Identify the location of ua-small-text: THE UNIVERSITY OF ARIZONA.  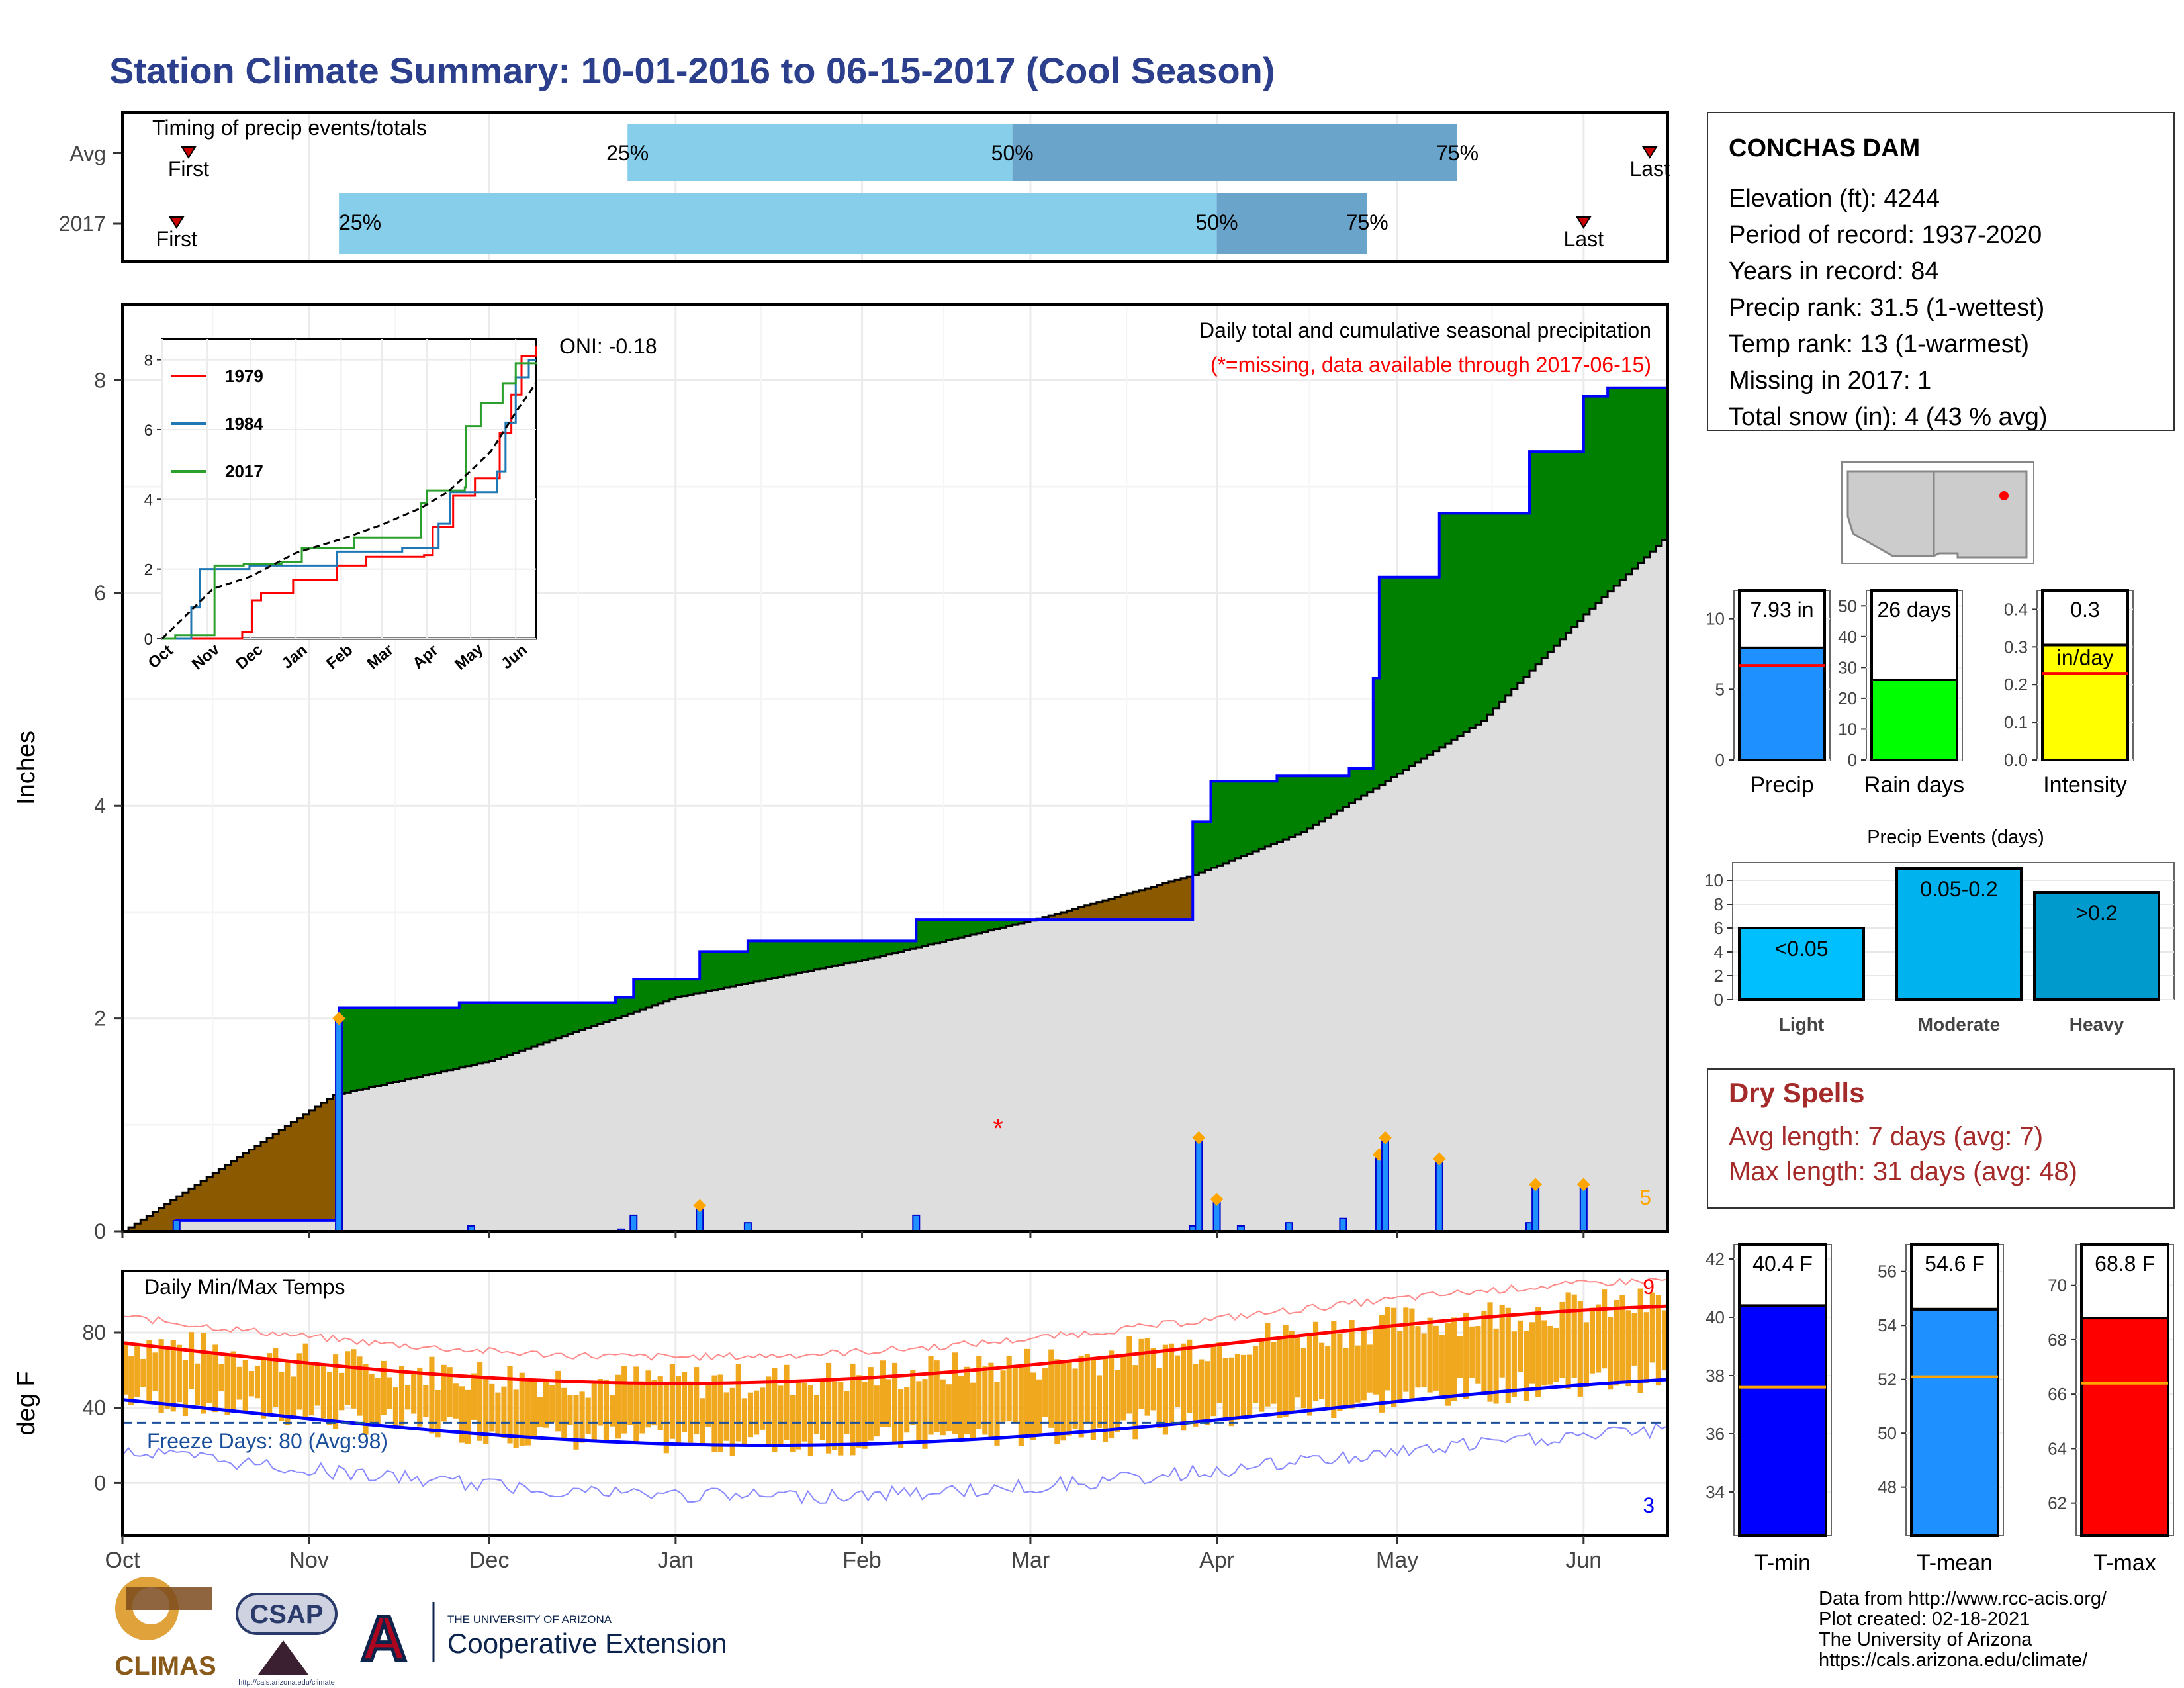
(529, 1619).